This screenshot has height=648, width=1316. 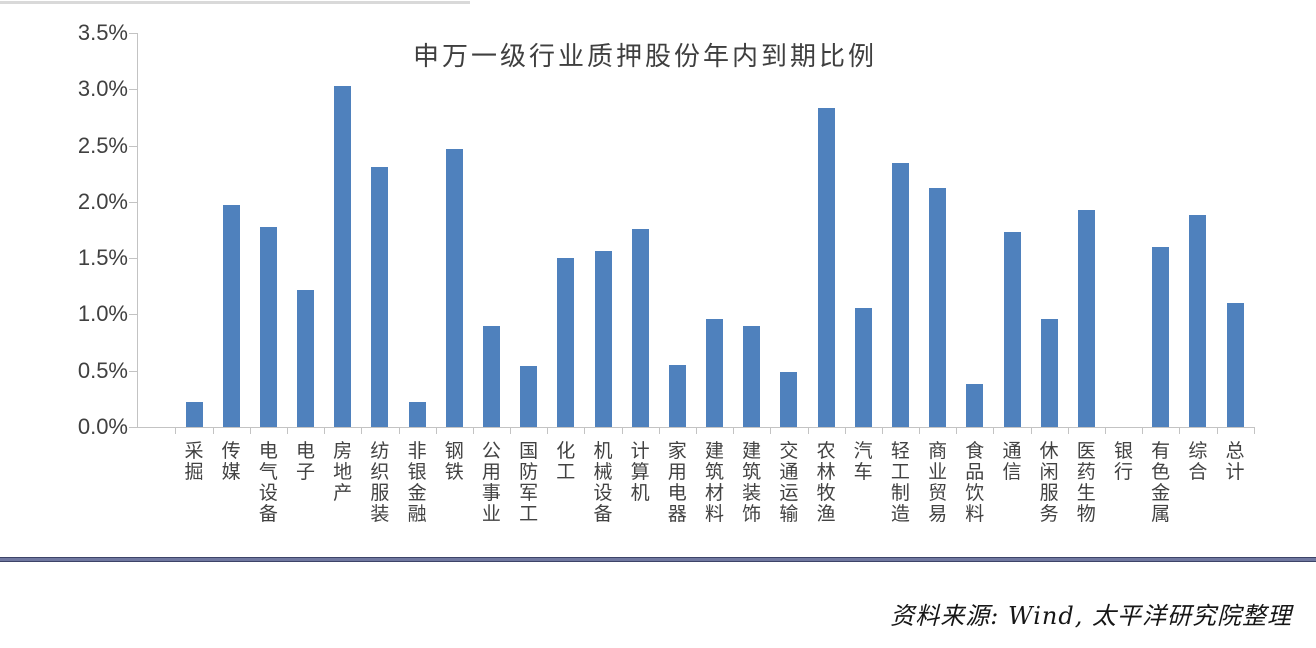 I want to click on category-label-纺织服装: 纺织服装, so click(x=380, y=483).